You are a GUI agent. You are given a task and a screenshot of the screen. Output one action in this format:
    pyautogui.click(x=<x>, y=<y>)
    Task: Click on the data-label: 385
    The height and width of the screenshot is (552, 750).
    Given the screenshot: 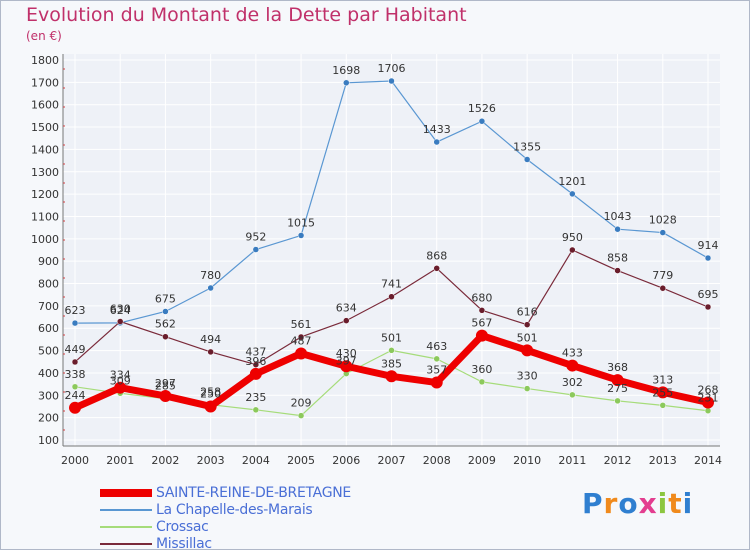 What is the action you would take?
    pyautogui.click(x=391, y=363)
    